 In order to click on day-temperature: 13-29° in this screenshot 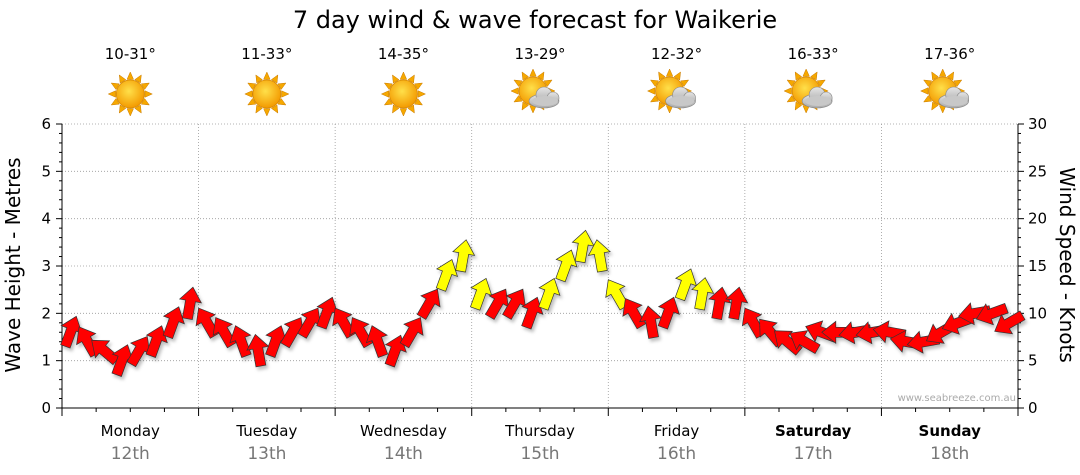, I will do `click(539, 54)`.